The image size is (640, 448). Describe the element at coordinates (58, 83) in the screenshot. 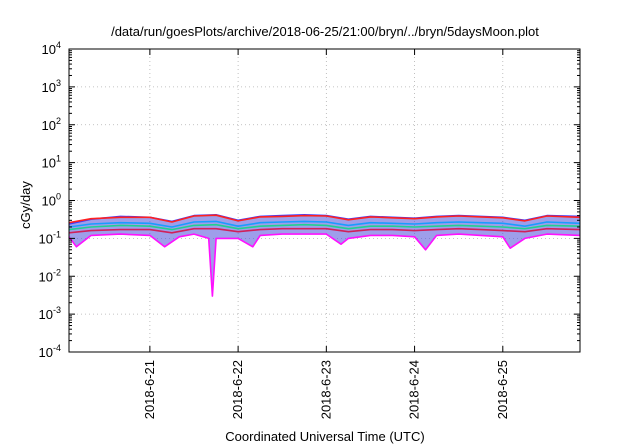

I see `y-tick-exponent: 3` at that location.